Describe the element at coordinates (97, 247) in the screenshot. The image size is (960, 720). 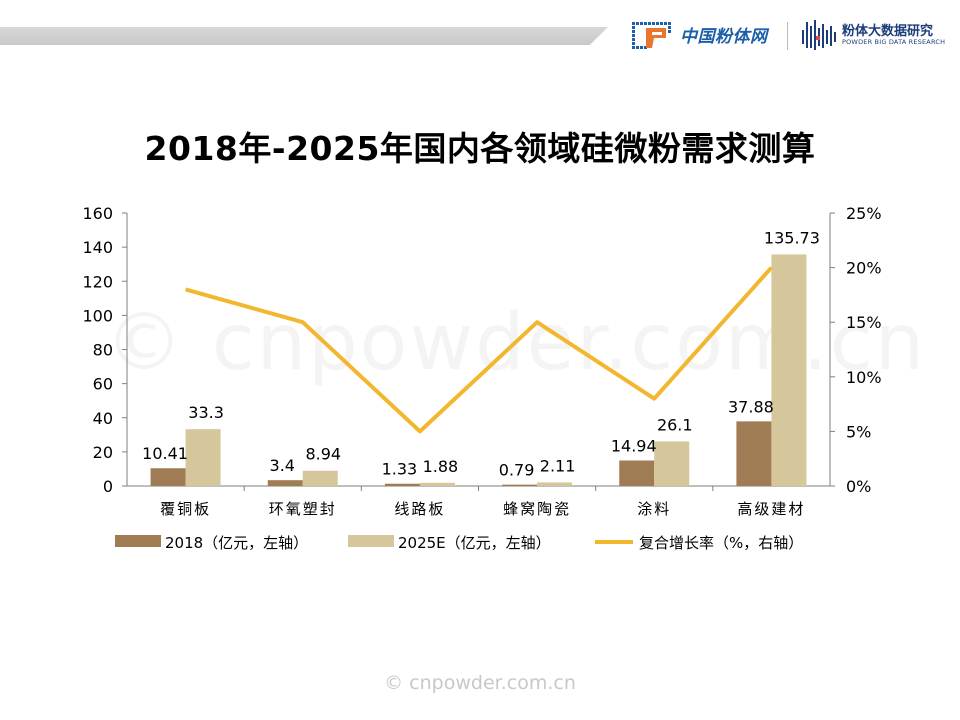
I see `y-left-tick-label: 140` at that location.